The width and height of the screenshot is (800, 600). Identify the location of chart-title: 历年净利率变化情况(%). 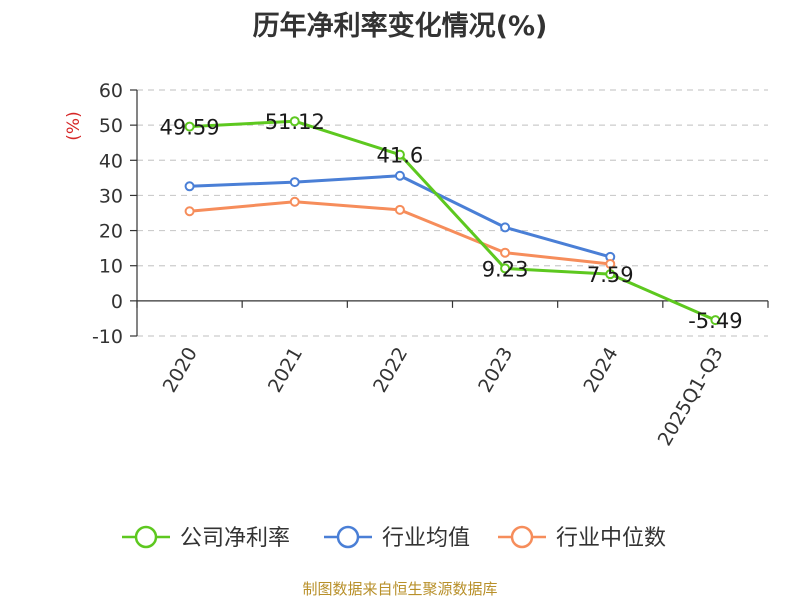
(400, 26).